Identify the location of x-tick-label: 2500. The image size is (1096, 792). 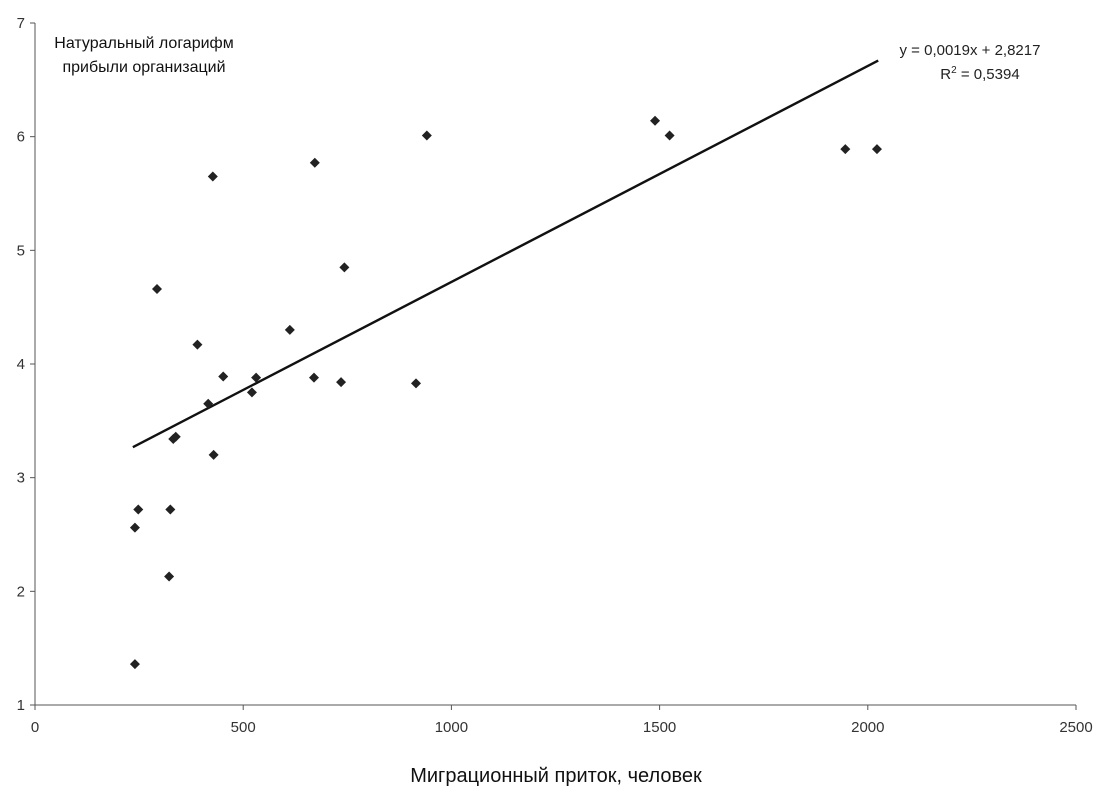
(1075, 727).